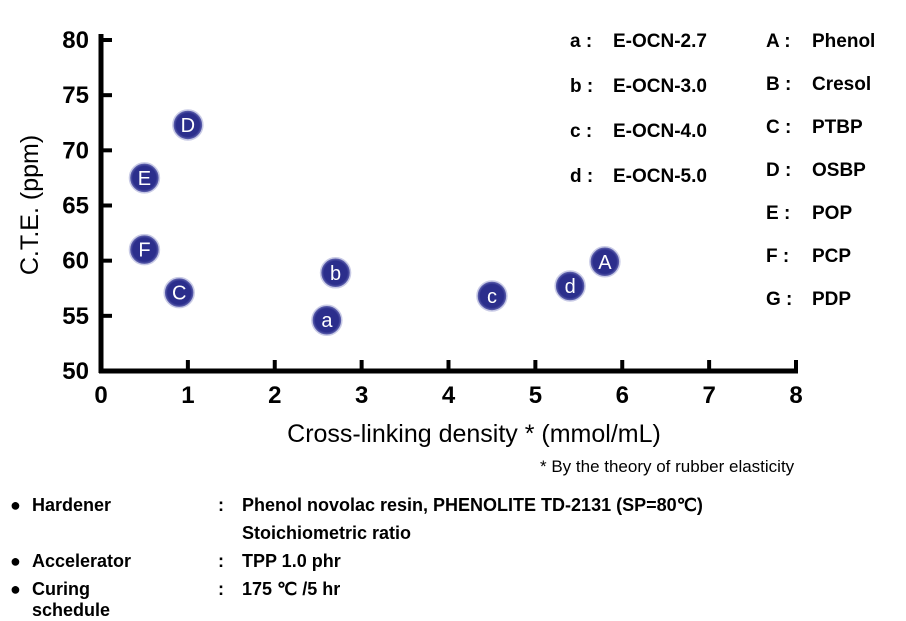  Describe the element at coordinates (581, 86) in the screenshot. I see `legend-key: b :` at that location.